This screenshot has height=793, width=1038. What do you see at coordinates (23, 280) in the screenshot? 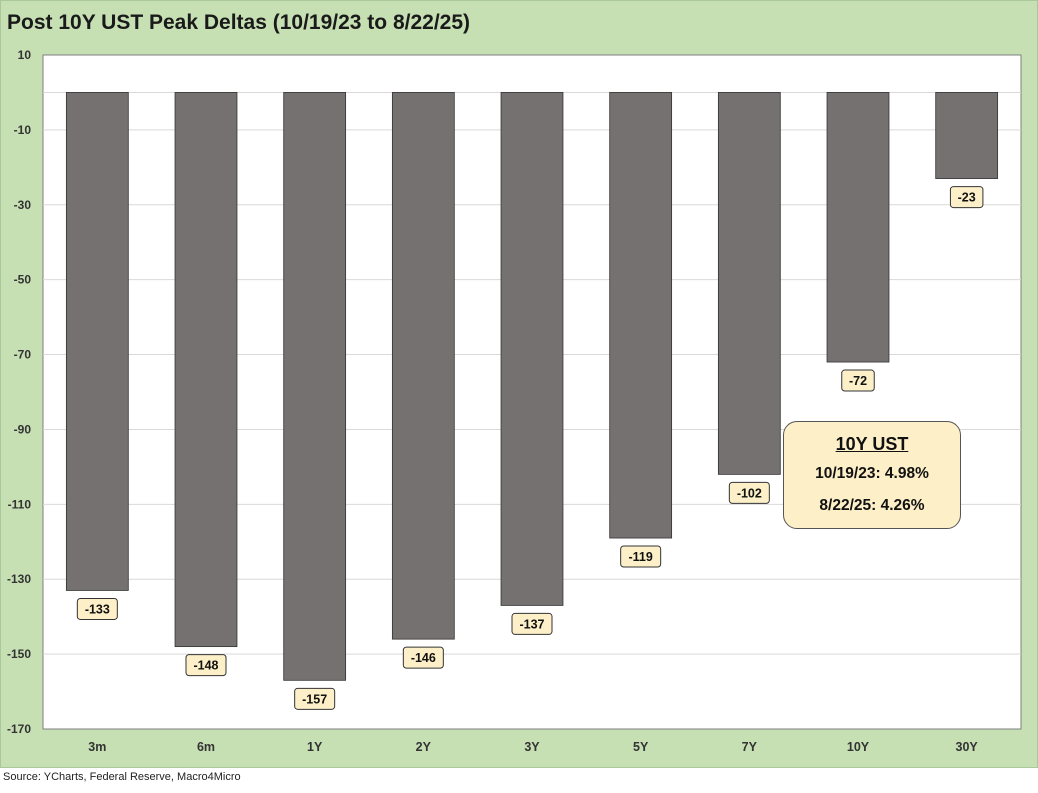
I see `y-tick-label: -50` at bounding box center [23, 280].